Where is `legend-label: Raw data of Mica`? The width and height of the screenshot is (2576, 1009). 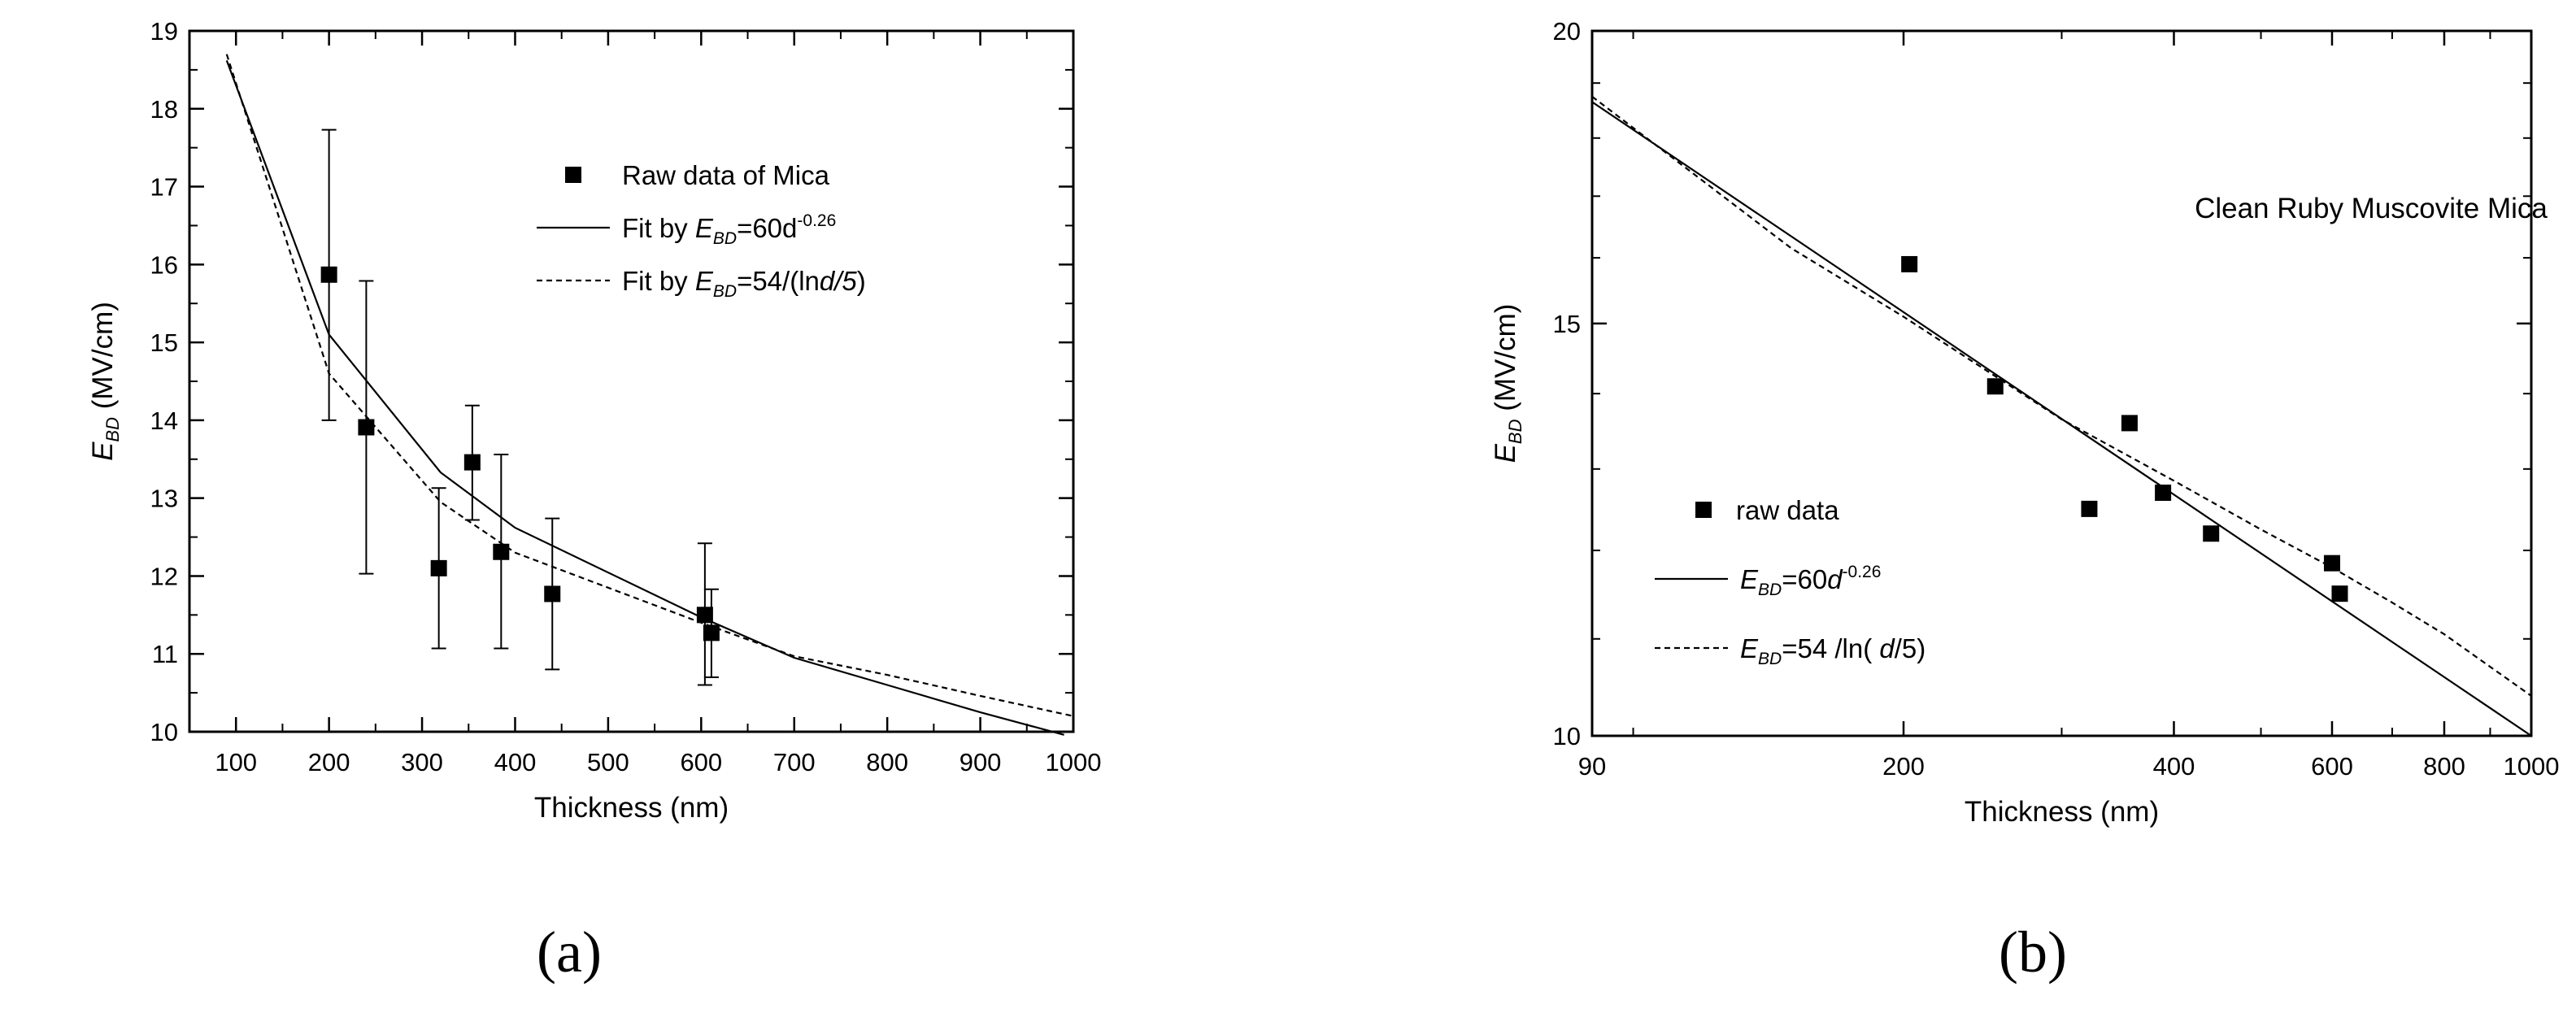 legend-label: Raw data of Mica is located at coordinates (726, 175).